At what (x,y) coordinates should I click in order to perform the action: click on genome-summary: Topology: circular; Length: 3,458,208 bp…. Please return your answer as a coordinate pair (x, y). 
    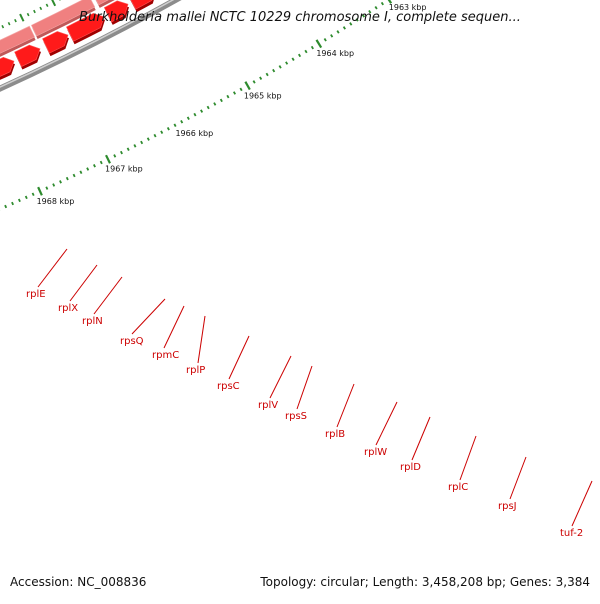
    Looking at the image, I should click on (425, 582).